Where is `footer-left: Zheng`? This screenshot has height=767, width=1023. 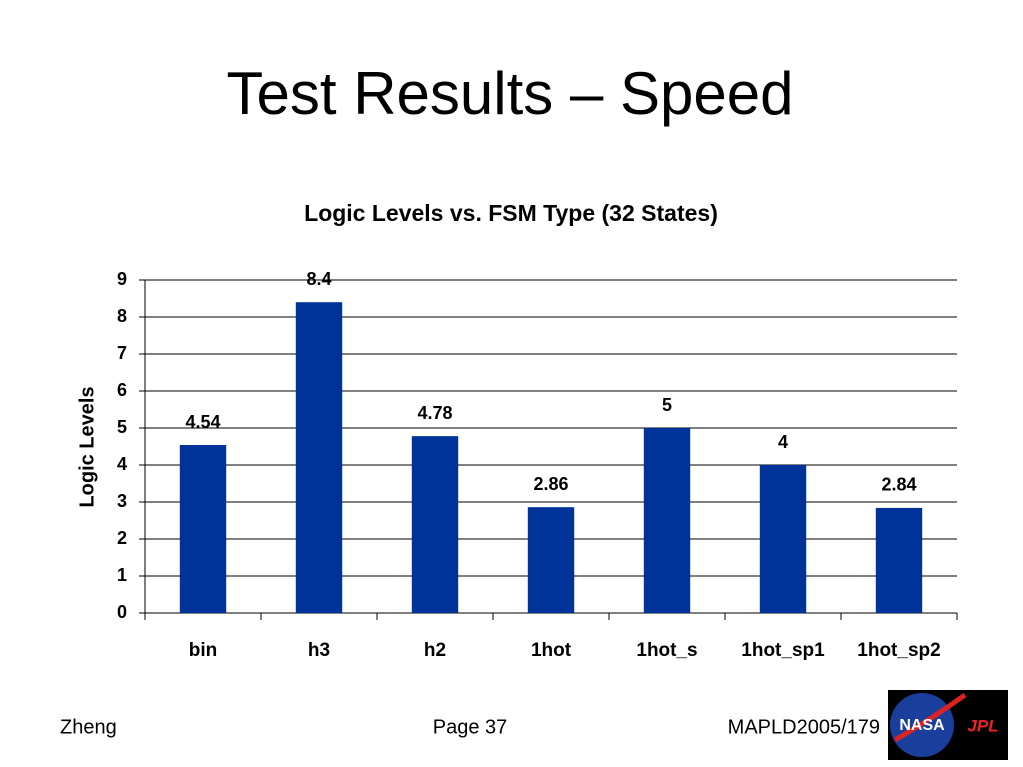 footer-left: Zheng is located at coordinates (88, 727).